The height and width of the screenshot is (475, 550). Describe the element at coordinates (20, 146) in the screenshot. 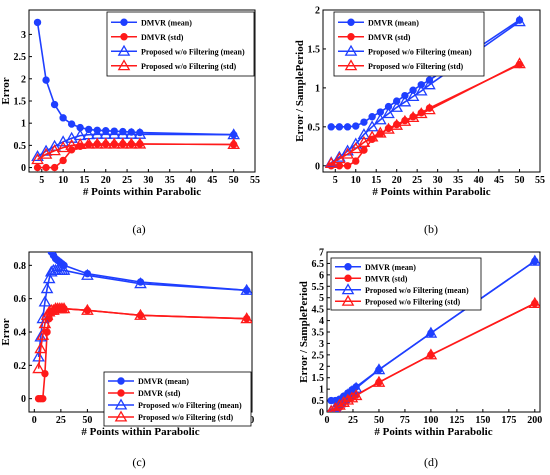

I see `y-tick-label: 0.5` at that location.